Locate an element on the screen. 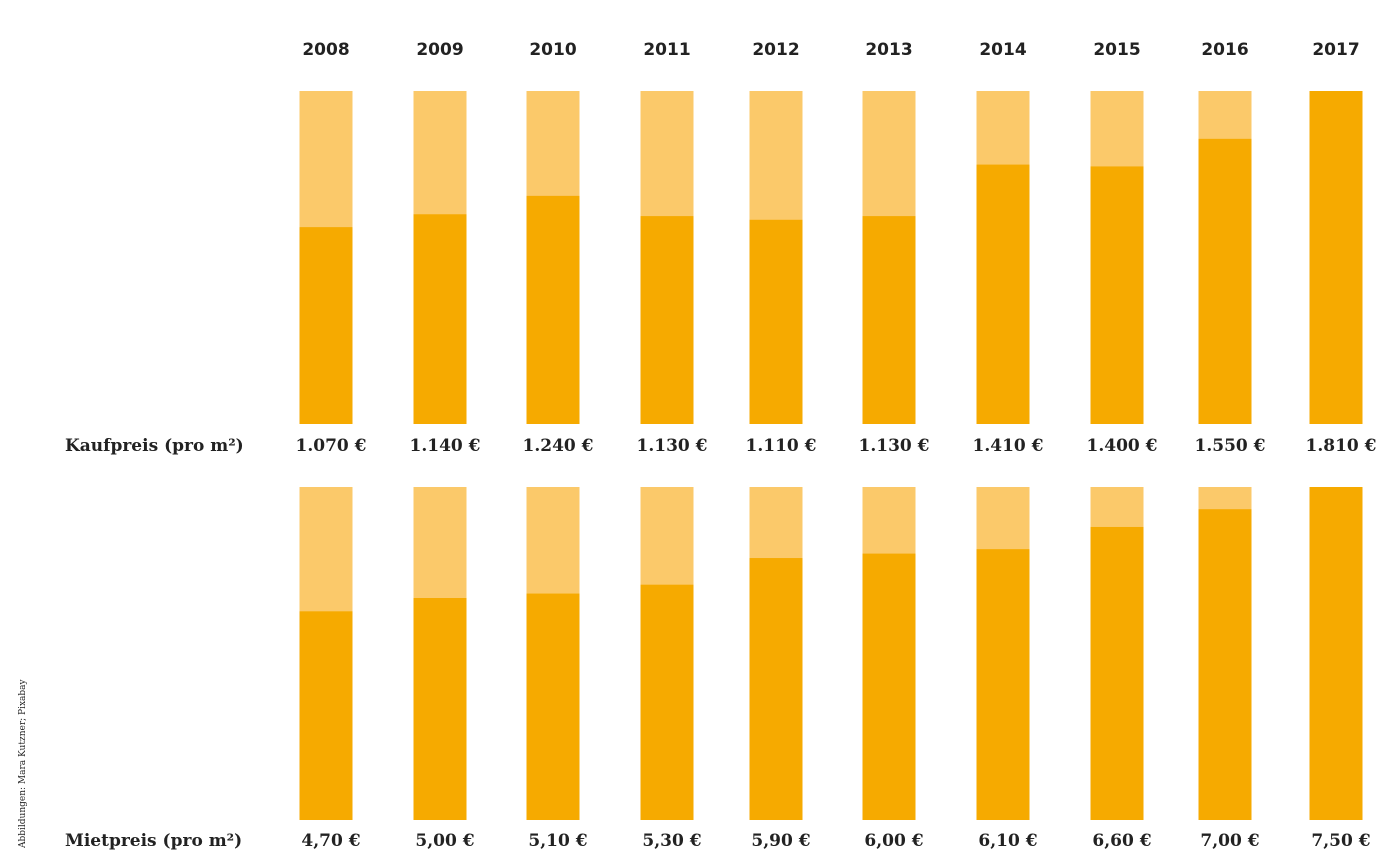 This screenshot has height=864, width=1398. kaufpreis-bar-2009 is located at coordinates (440, 319).